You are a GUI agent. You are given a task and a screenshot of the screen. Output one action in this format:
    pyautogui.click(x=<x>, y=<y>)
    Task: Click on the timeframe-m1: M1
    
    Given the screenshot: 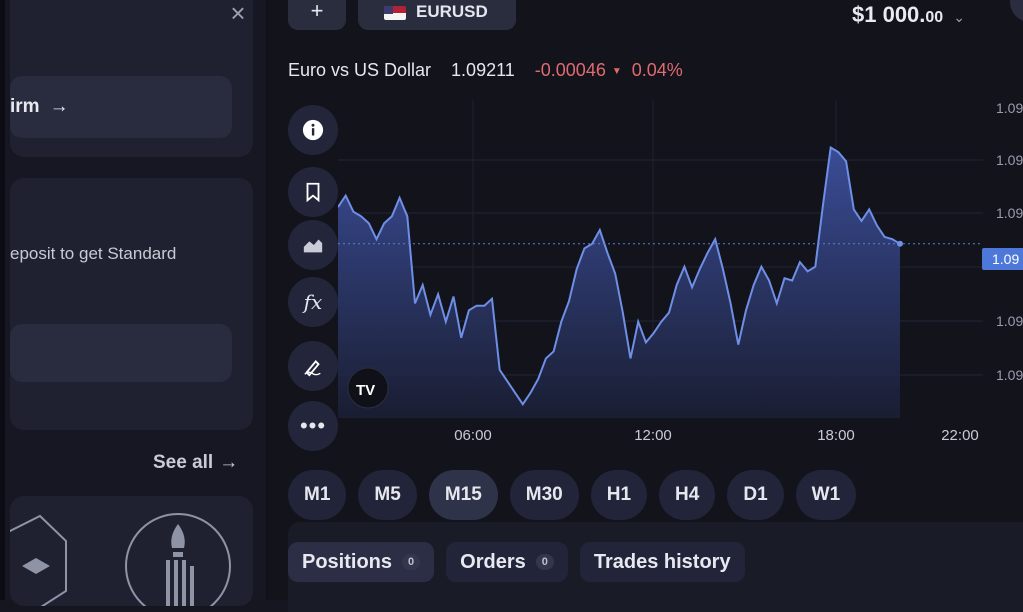 What is the action you would take?
    pyautogui.click(x=317, y=495)
    